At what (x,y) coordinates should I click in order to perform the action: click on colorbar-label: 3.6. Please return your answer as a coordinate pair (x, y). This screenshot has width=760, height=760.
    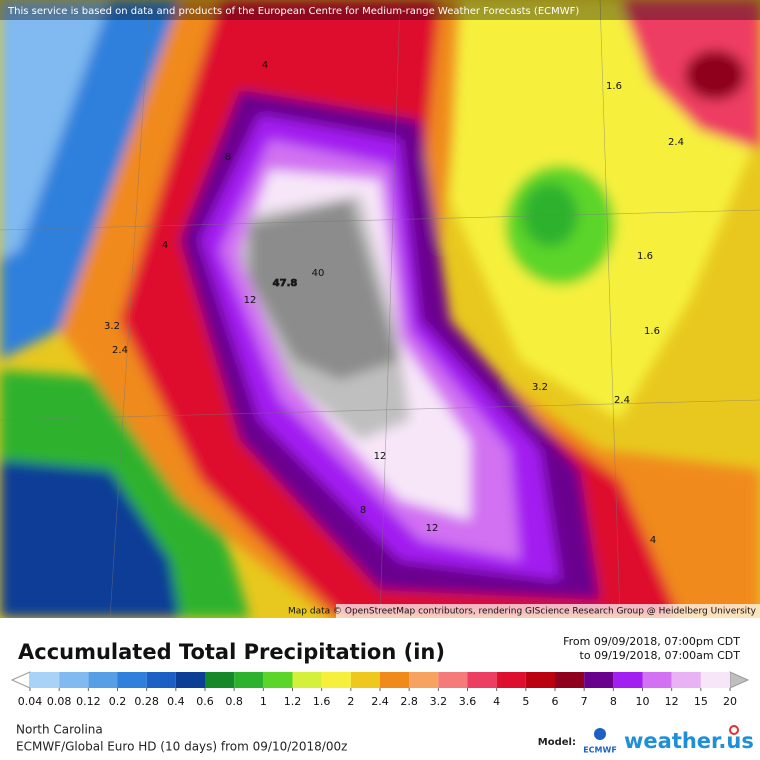
    Looking at the image, I should click on (468, 701).